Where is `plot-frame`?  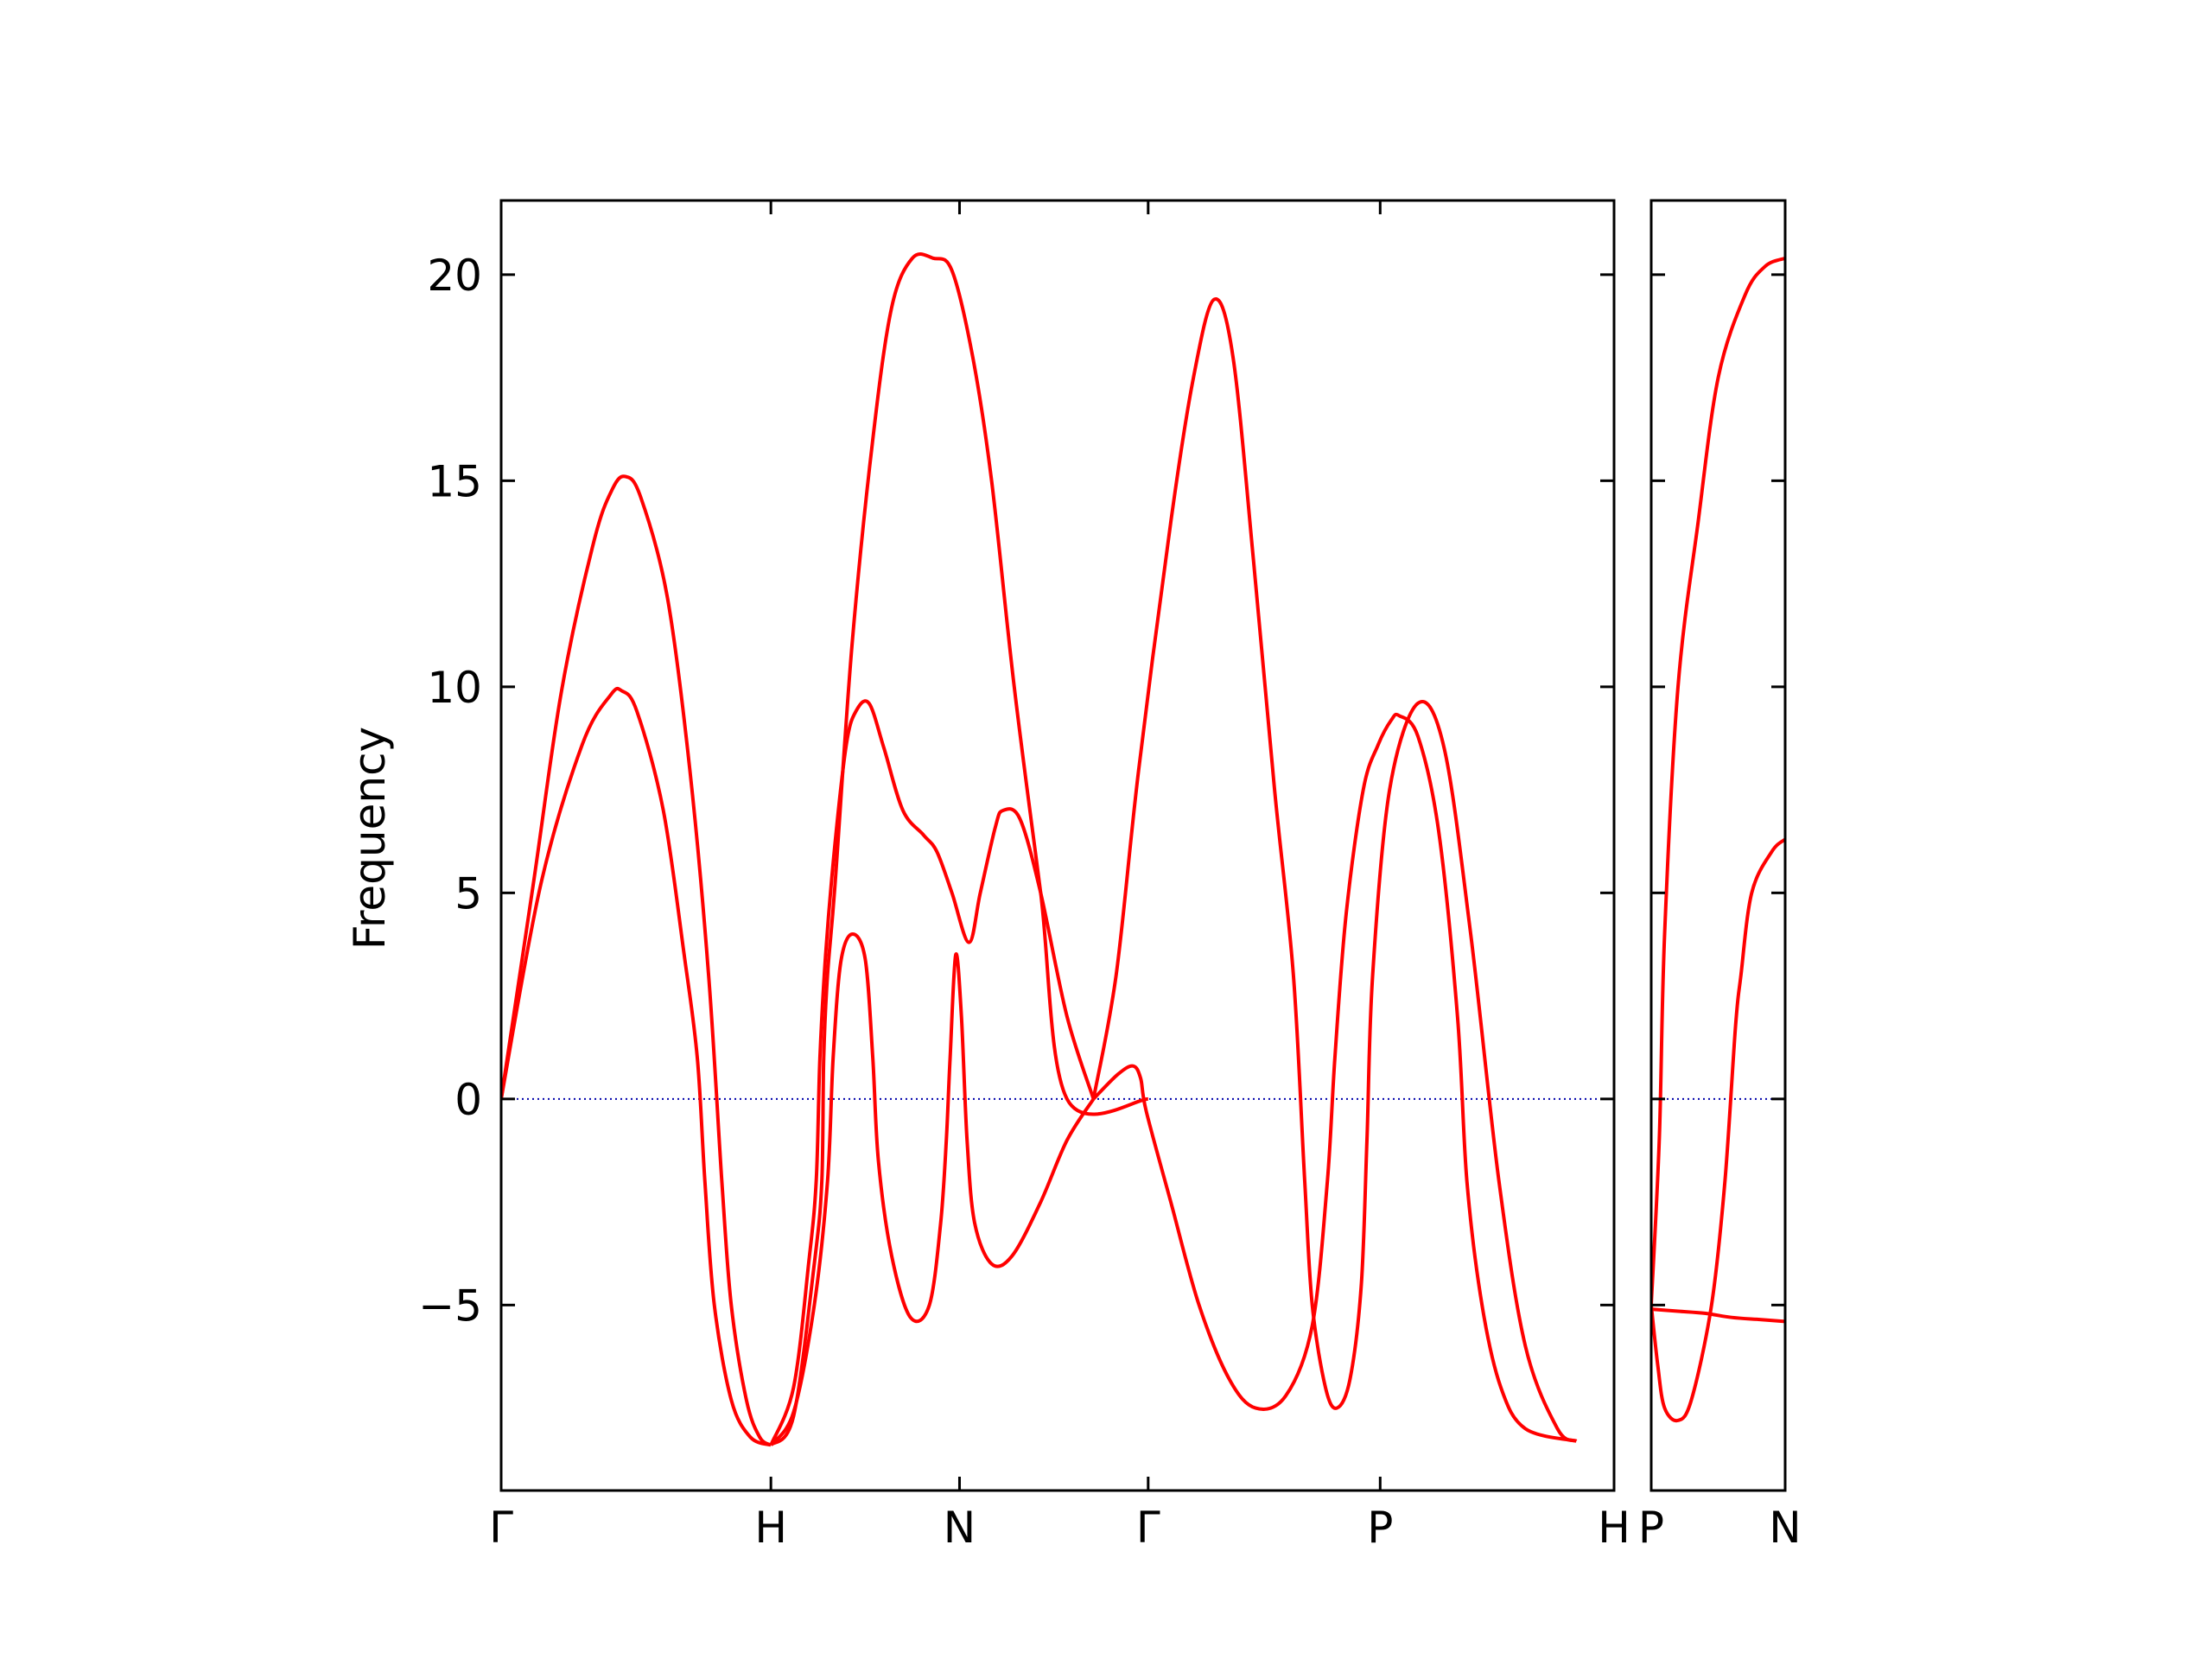 plot-frame is located at coordinates (1718, 845).